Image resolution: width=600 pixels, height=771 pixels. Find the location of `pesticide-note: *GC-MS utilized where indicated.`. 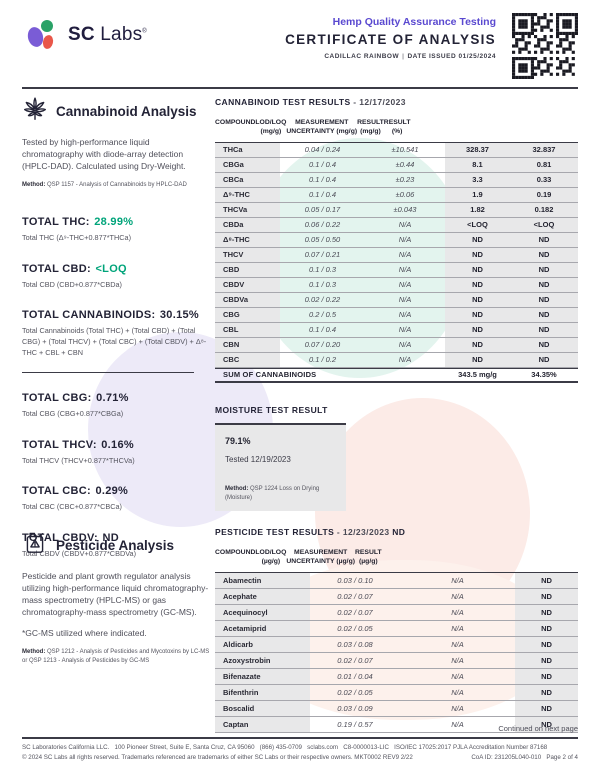

pesticide-note: *GC-MS utilized where indicated. is located at coordinates (84, 633).